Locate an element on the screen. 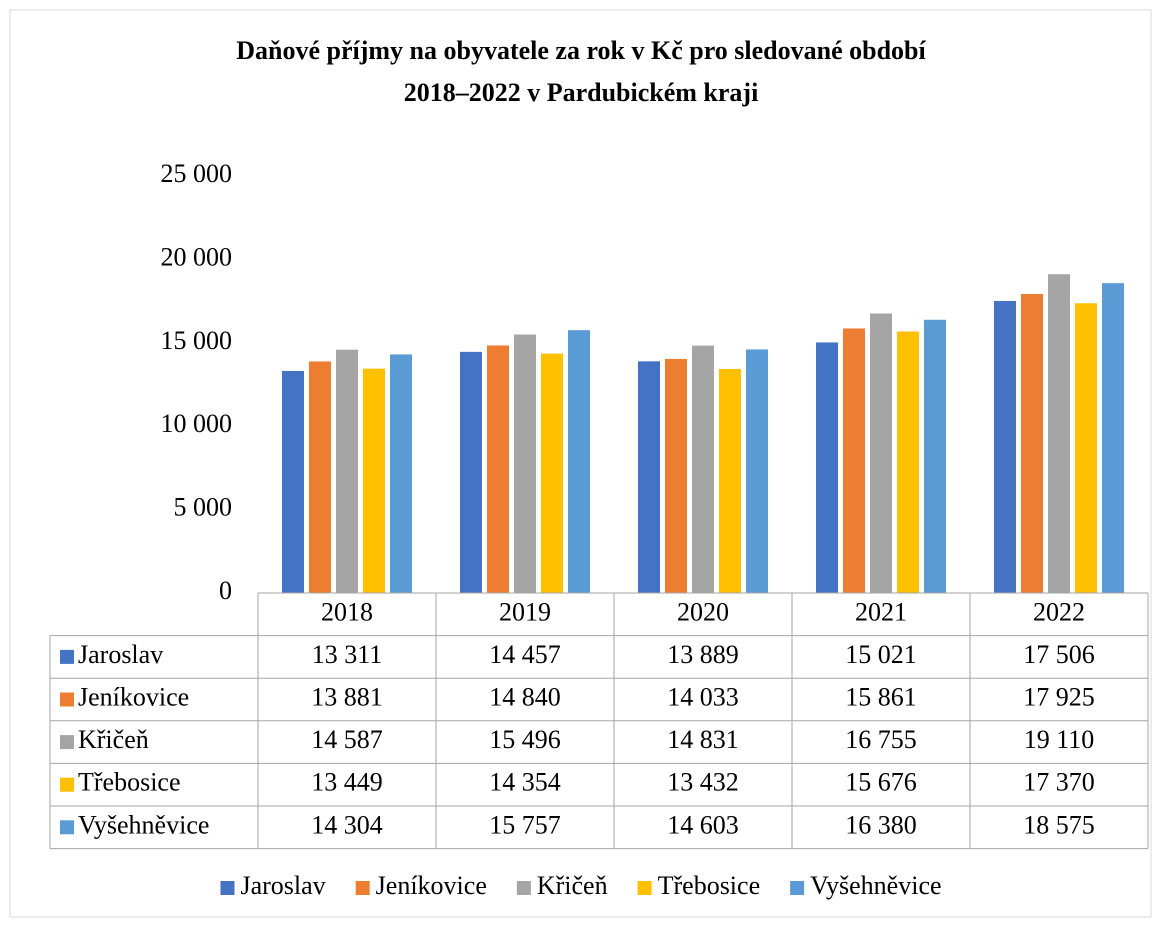  table-cell: 13 449 is located at coordinates (347, 782).